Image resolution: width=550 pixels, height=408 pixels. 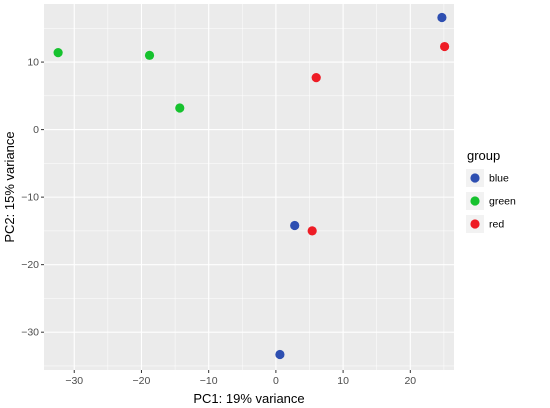 What do you see at coordinates (475, 201) in the screenshot?
I see `legend-marker-green` at bounding box center [475, 201].